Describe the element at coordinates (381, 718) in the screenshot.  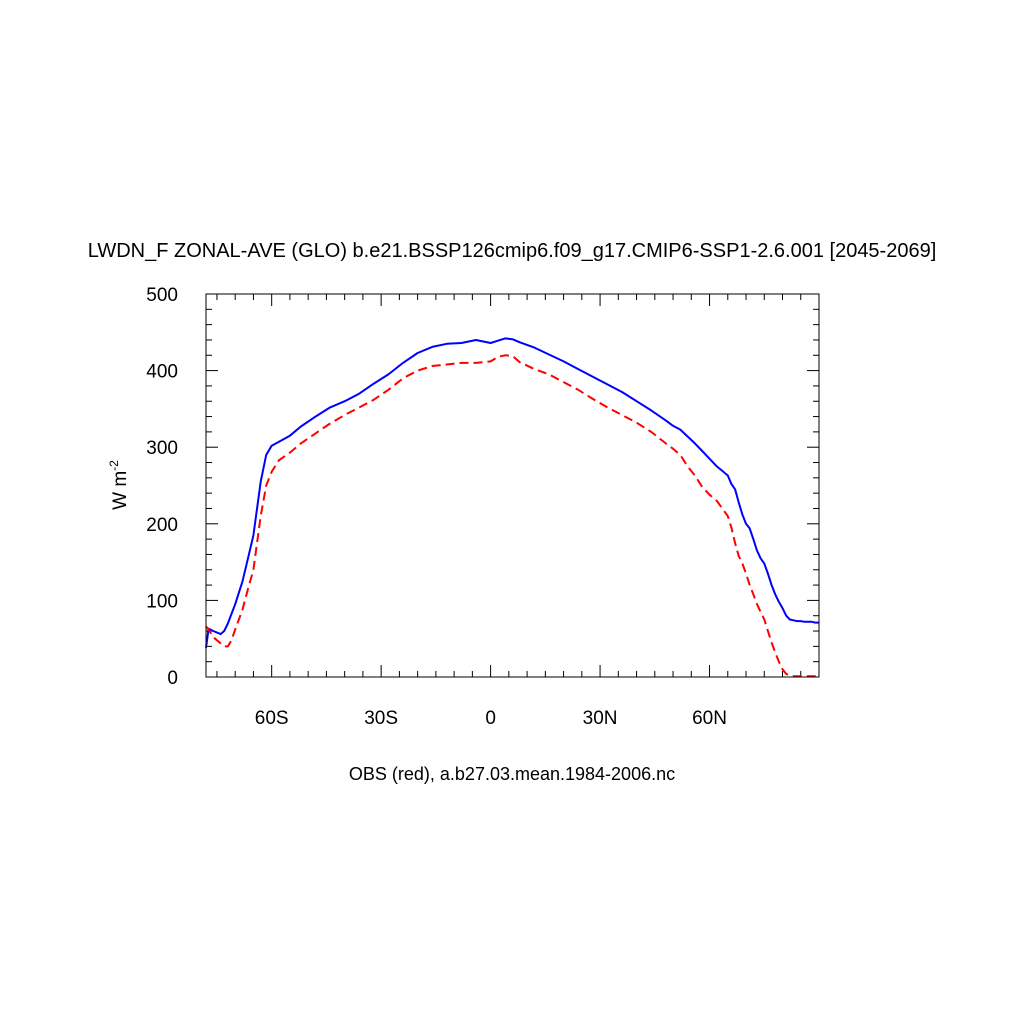
I see `x-tick-label: 30S` at that location.